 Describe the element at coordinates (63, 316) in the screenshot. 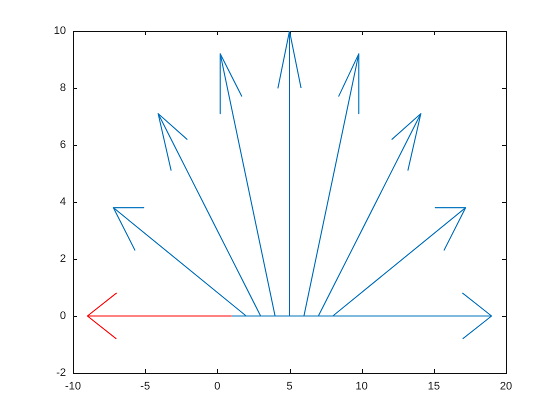

I see `y-tick-label: 0` at that location.